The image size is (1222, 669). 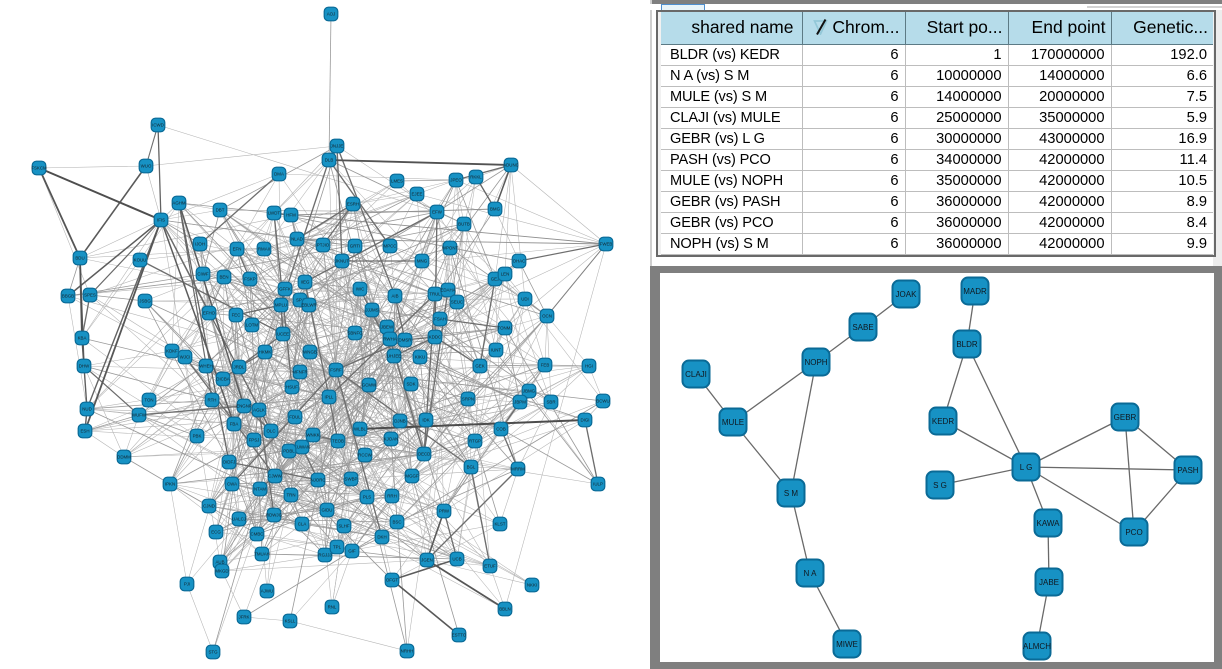 What do you see at coordinates (324, 555) in the screenshot?
I see `svg-text: RGJJJ` at bounding box center [324, 555].